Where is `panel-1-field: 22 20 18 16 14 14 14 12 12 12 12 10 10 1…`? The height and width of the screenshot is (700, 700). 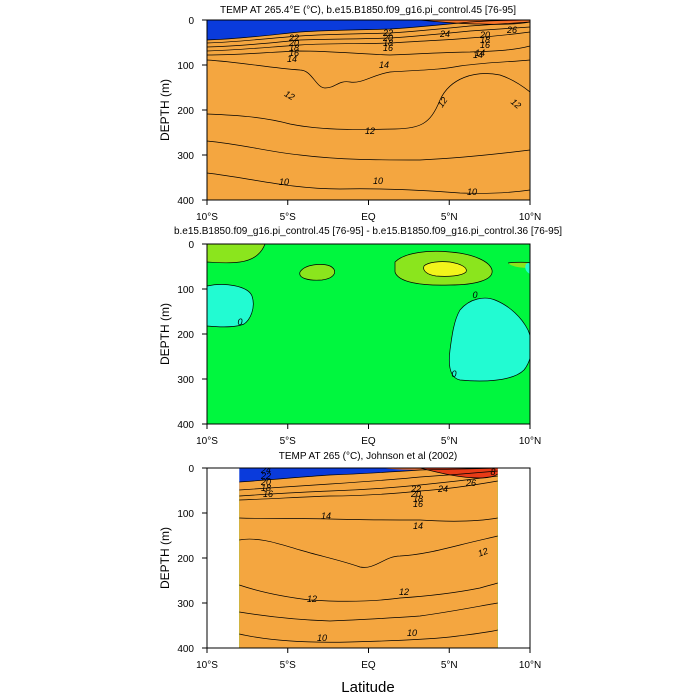
panel-1-field: 22 20 18 16 14 14 14 12 12 12 12 10 10 1… is located at coordinates (368, 110).